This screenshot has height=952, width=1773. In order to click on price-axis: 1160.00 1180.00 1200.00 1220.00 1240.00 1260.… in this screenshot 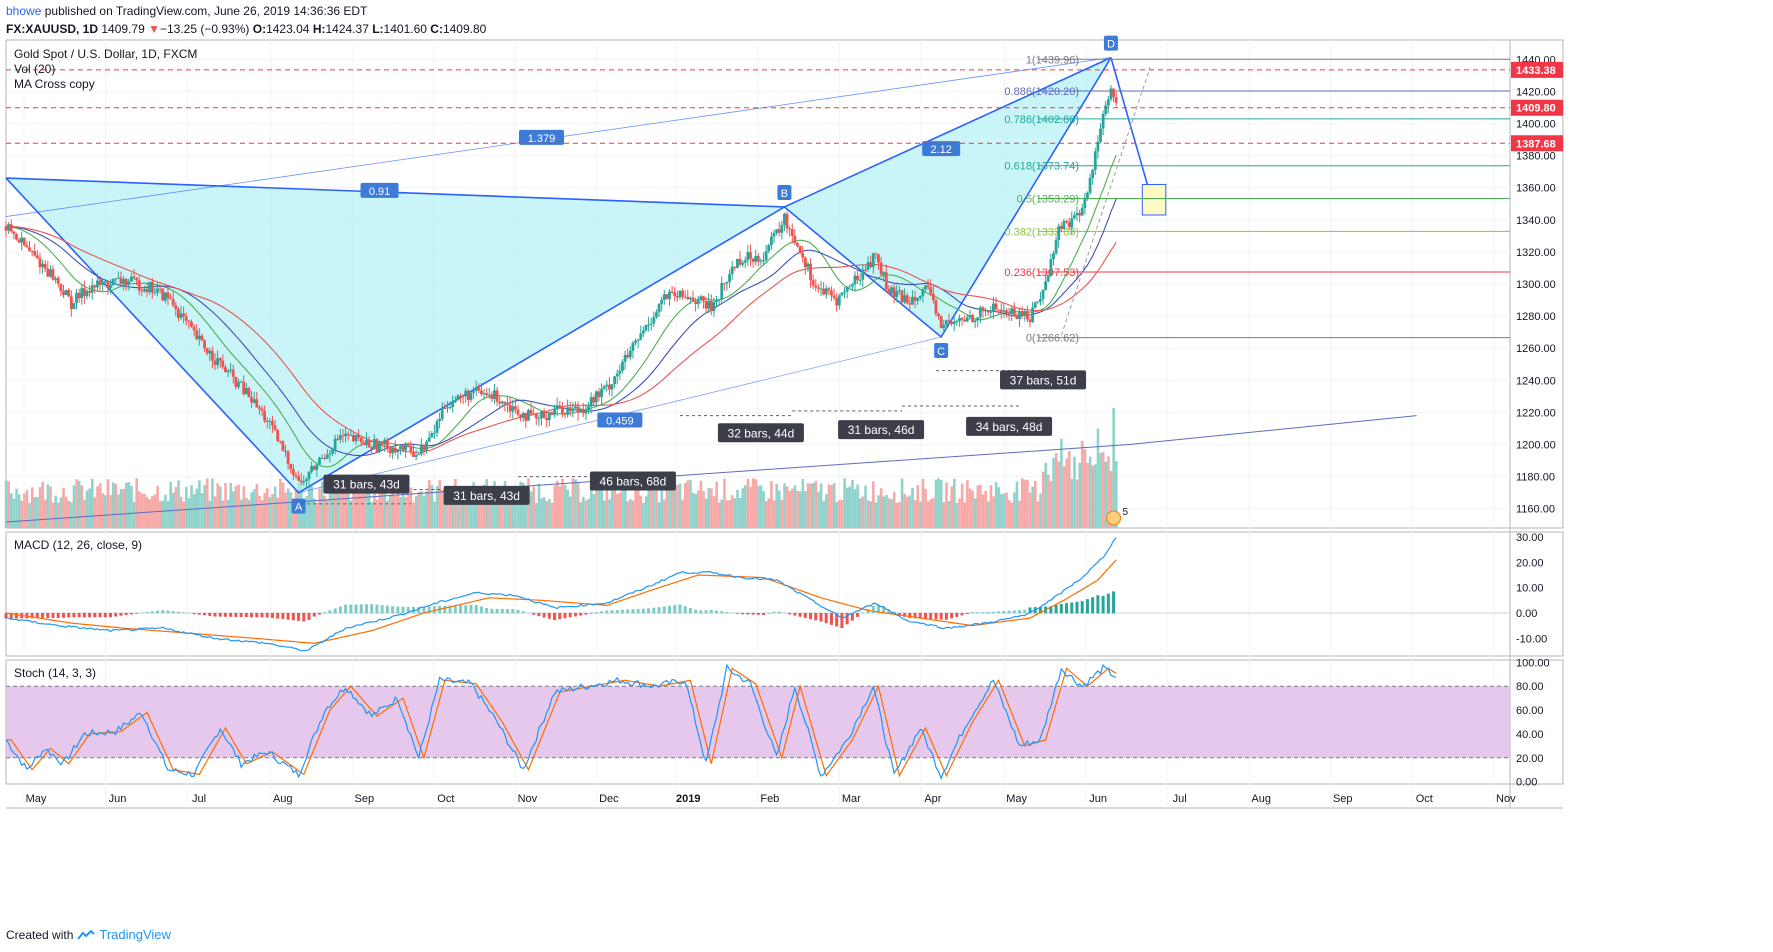, I will do `click(1537, 421)`.